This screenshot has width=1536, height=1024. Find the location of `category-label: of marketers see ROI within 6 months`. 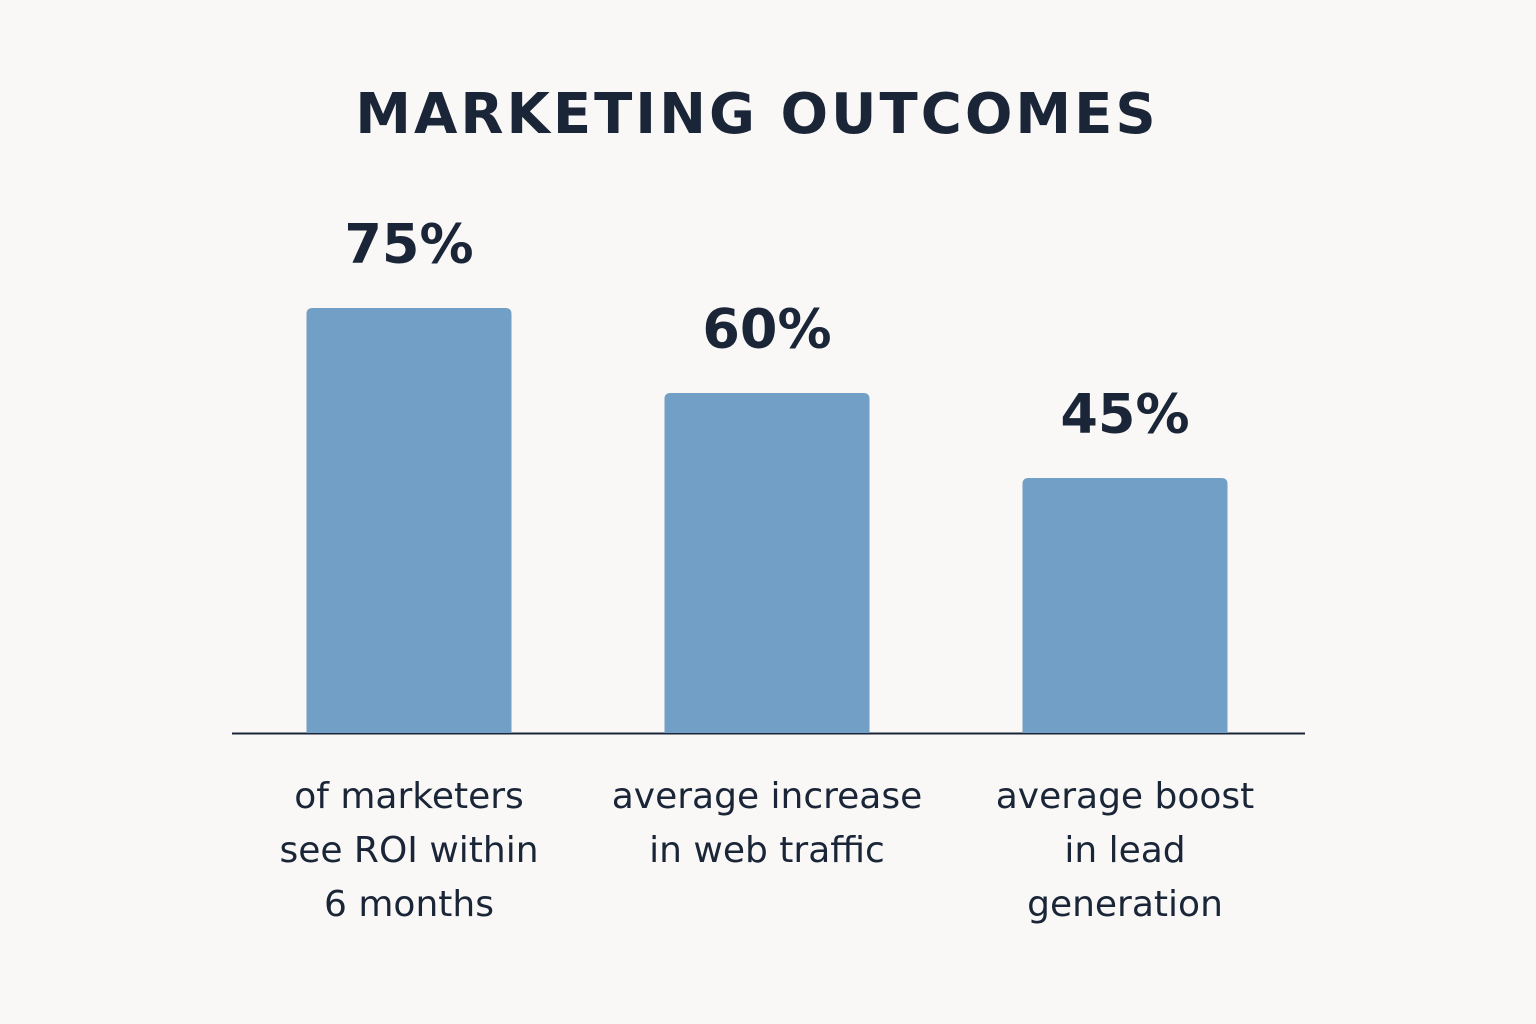

category-label: of marketers see ROI within 6 months is located at coordinates (409, 850).